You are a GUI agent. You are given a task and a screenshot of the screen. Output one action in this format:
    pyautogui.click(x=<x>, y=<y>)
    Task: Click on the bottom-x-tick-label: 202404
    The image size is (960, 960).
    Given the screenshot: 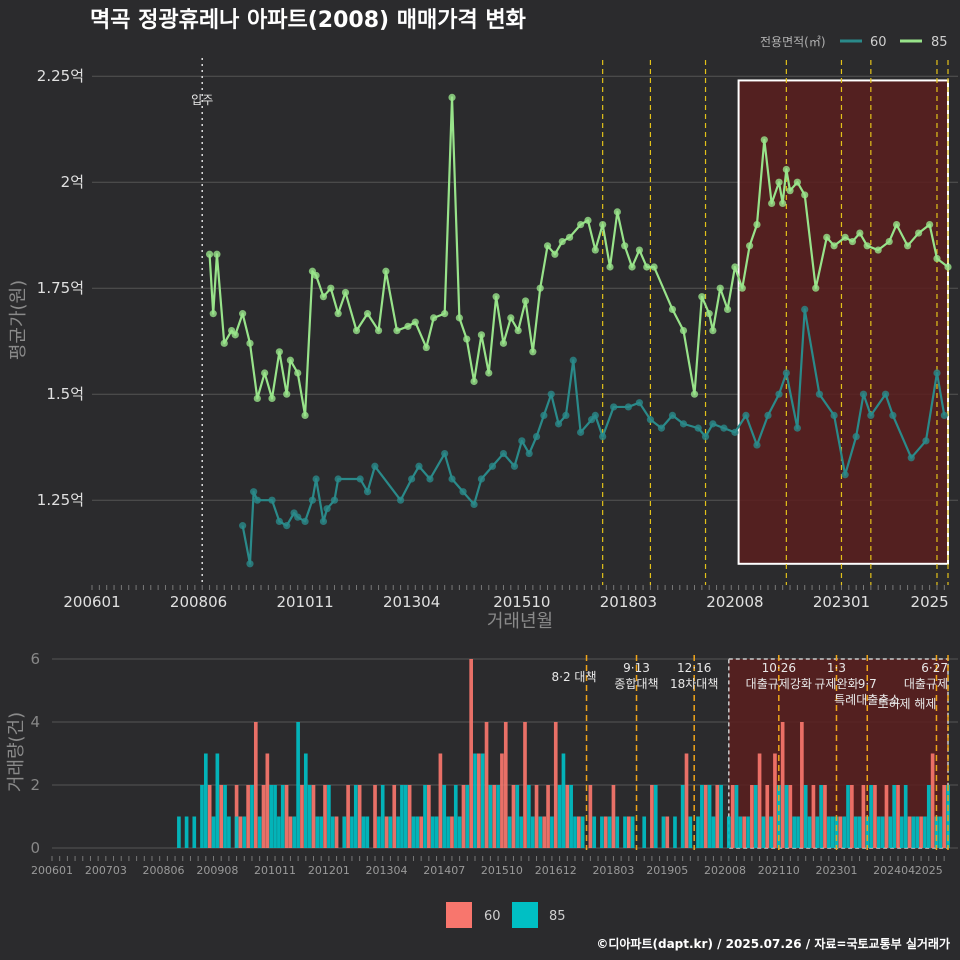 What is the action you would take?
    pyautogui.click(x=894, y=870)
    